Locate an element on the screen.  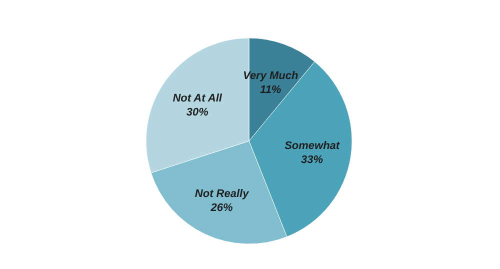
slice-label: Not At All is located at coordinates (197, 98).